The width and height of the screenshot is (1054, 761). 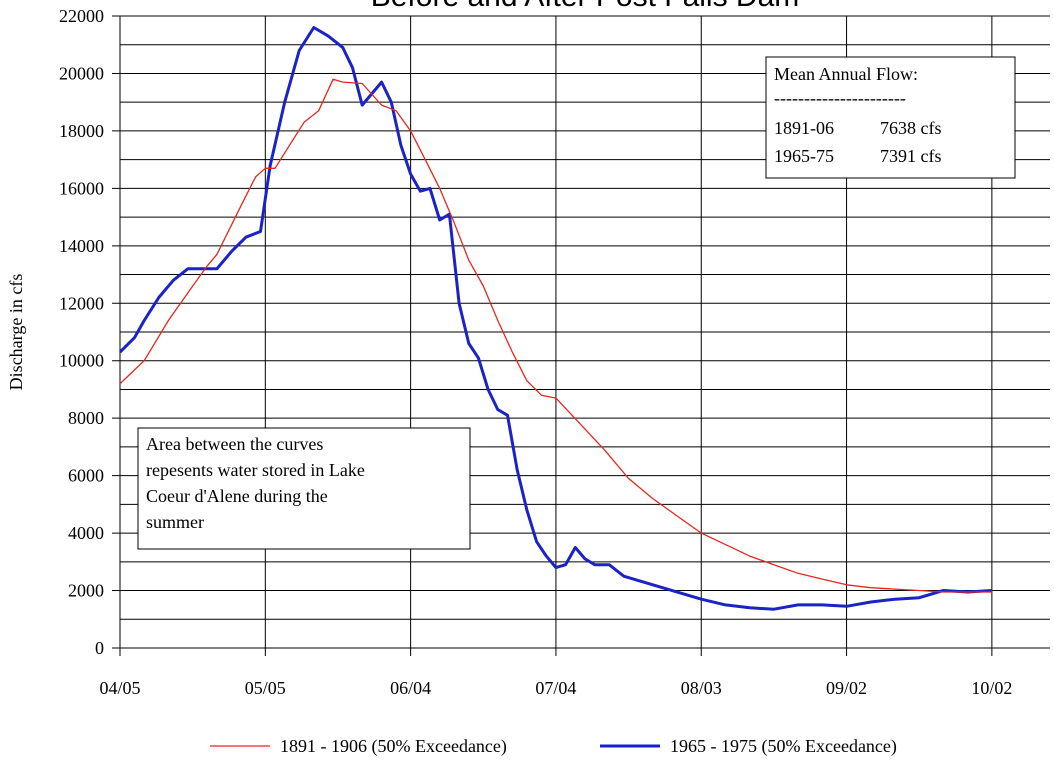 I want to click on y-axis-label: Discharge in cfs, so click(x=16, y=332).